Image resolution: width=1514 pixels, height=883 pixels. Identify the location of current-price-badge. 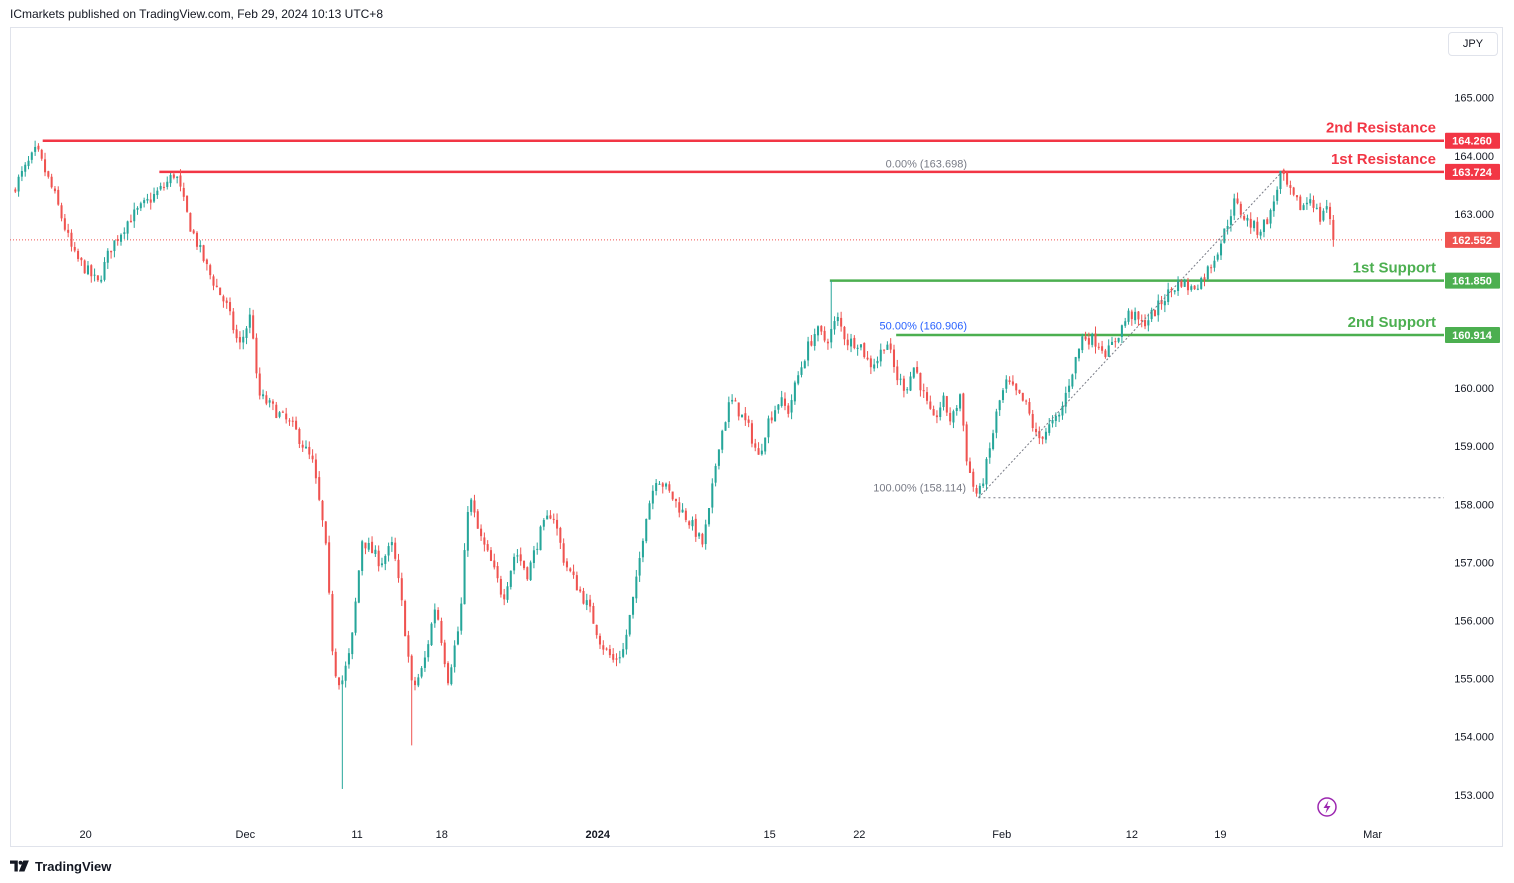
(1472, 239).